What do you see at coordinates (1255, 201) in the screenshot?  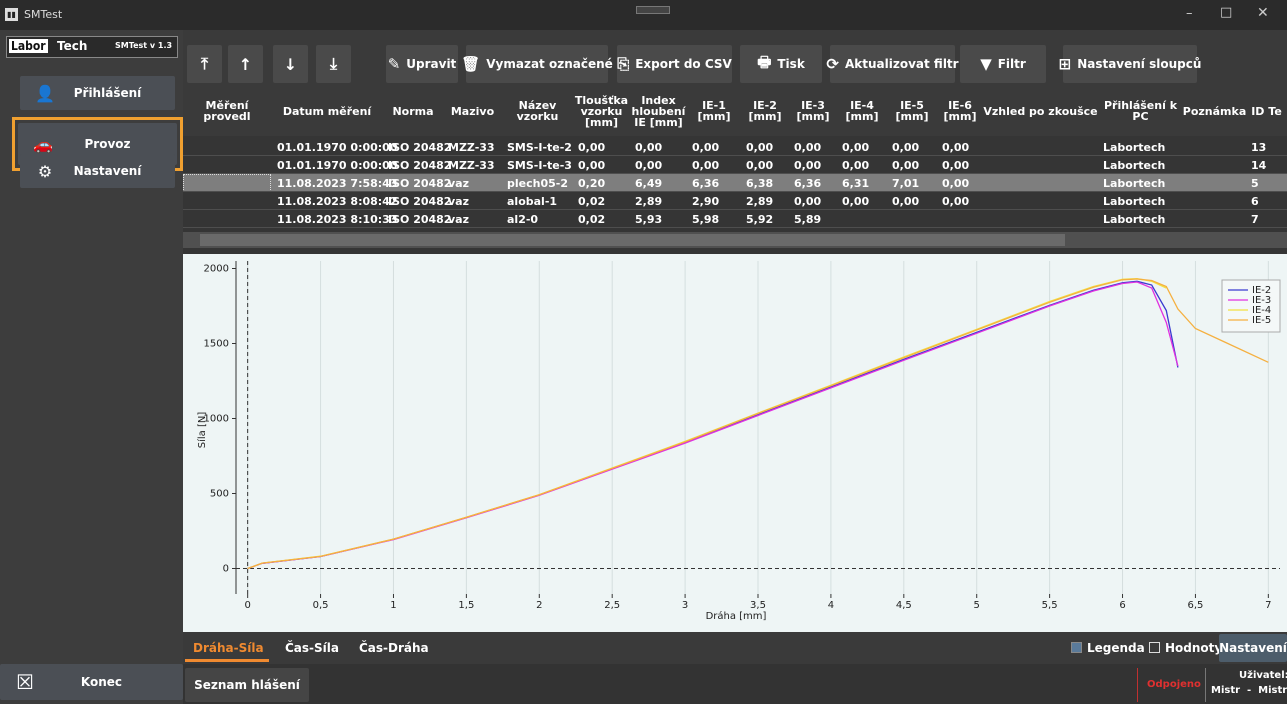 I see `table-cell: 6` at bounding box center [1255, 201].